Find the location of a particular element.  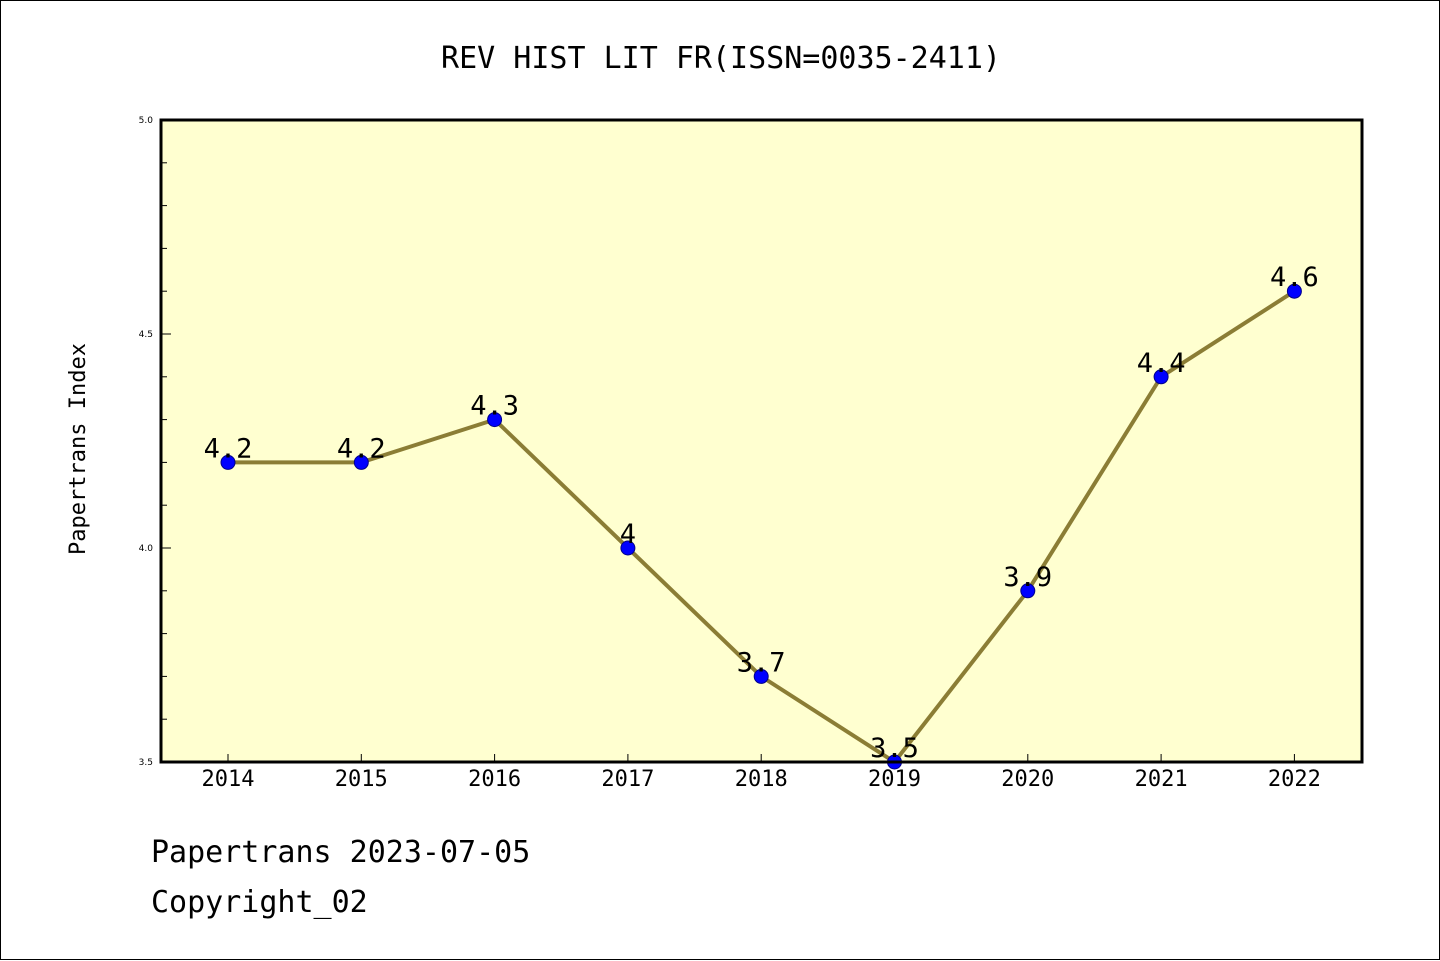

x-tick-label: 2018 is located at coordinates (761, 779).